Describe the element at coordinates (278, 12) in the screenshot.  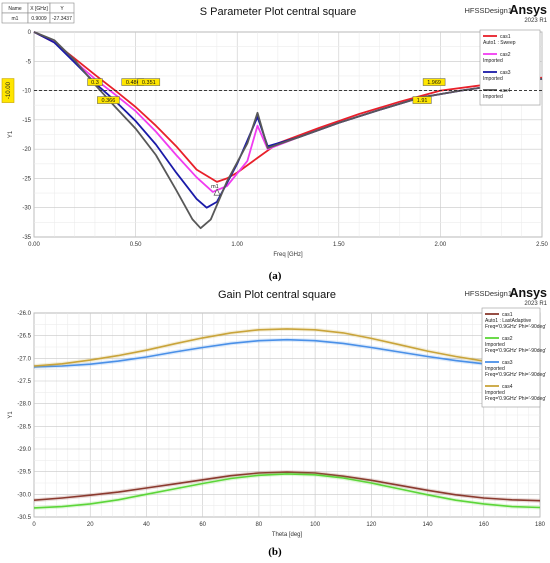
I see `chart-title: S Parameter Plot central square` at that location.